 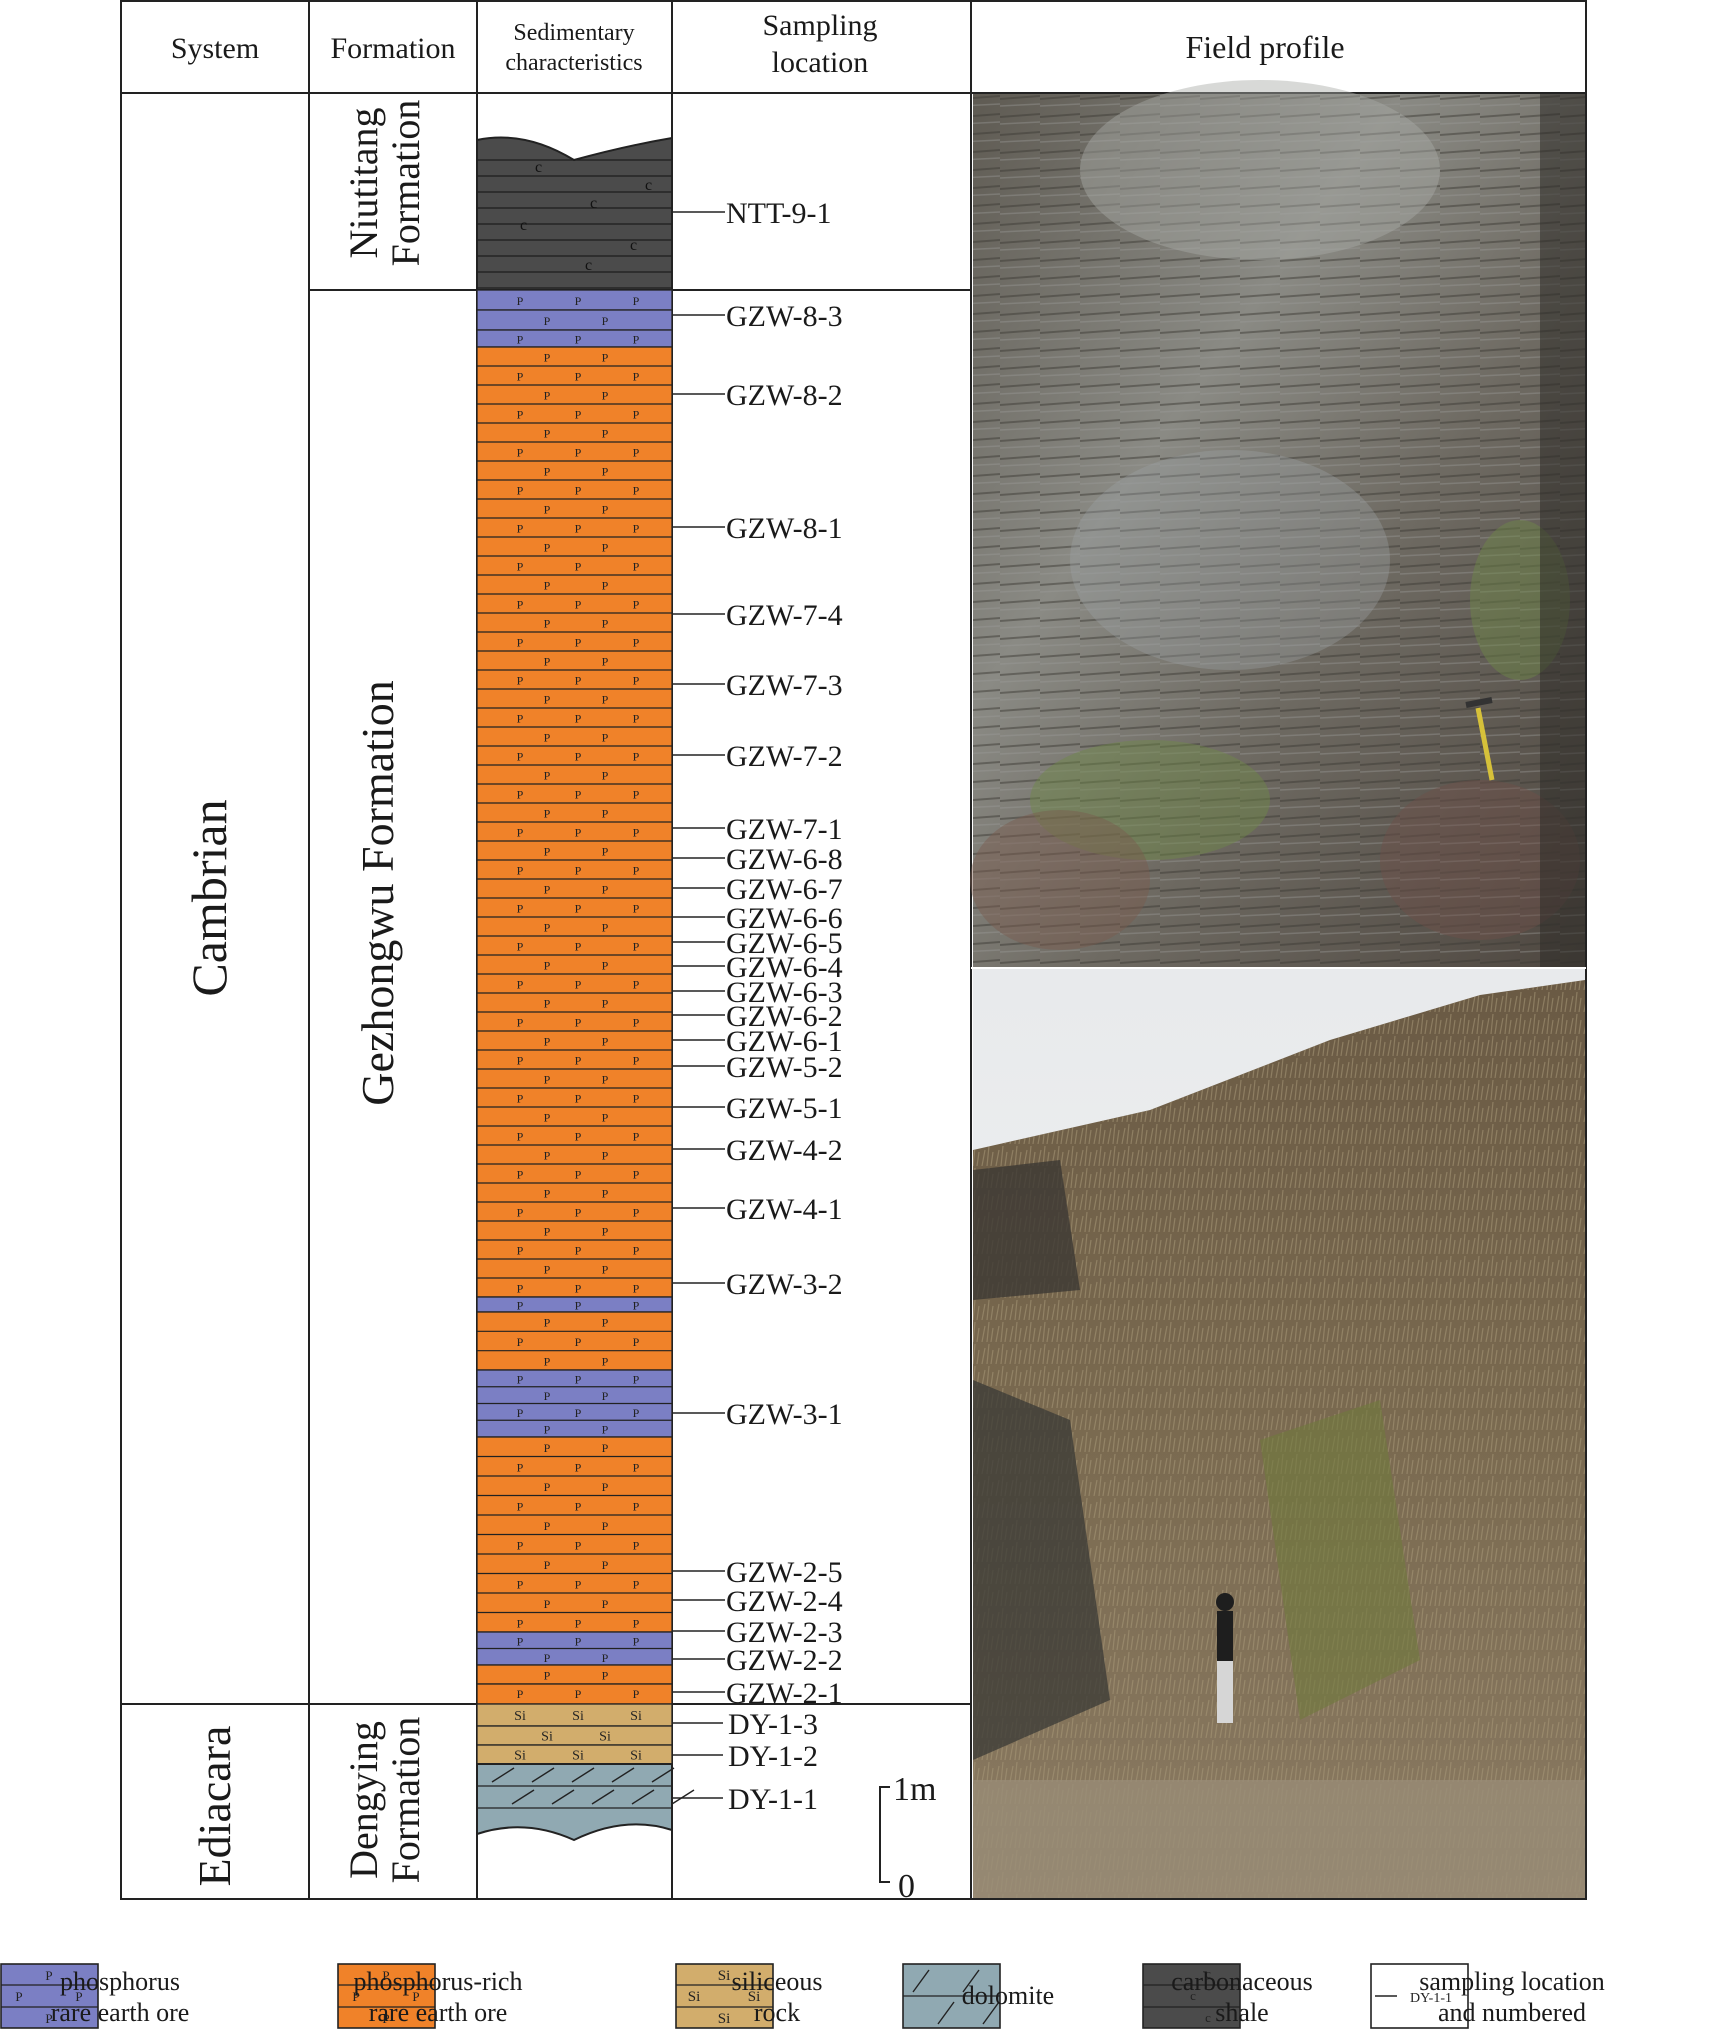 What do you see at coordinates (784, 1632) in the screenshot?
I see `sample-label: GZW-2-3` at bounding box center [784, 1632].